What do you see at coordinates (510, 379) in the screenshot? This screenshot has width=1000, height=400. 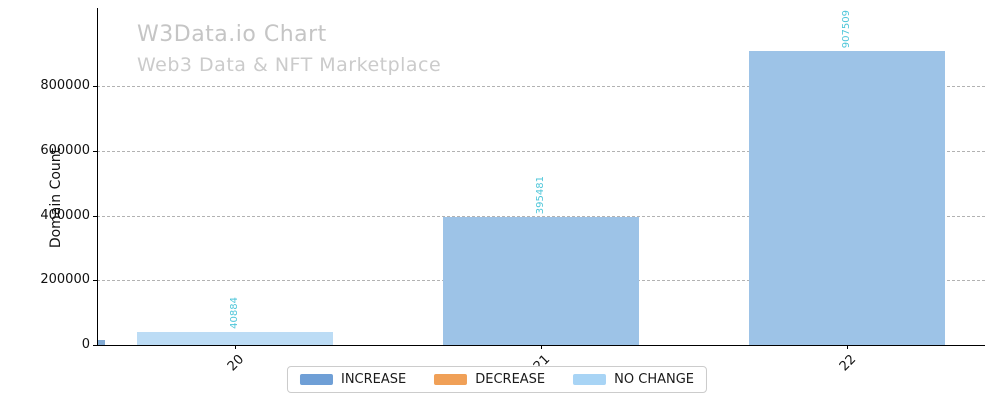 I see `legend-label: DECREASE` at bounding box center [510, 379].